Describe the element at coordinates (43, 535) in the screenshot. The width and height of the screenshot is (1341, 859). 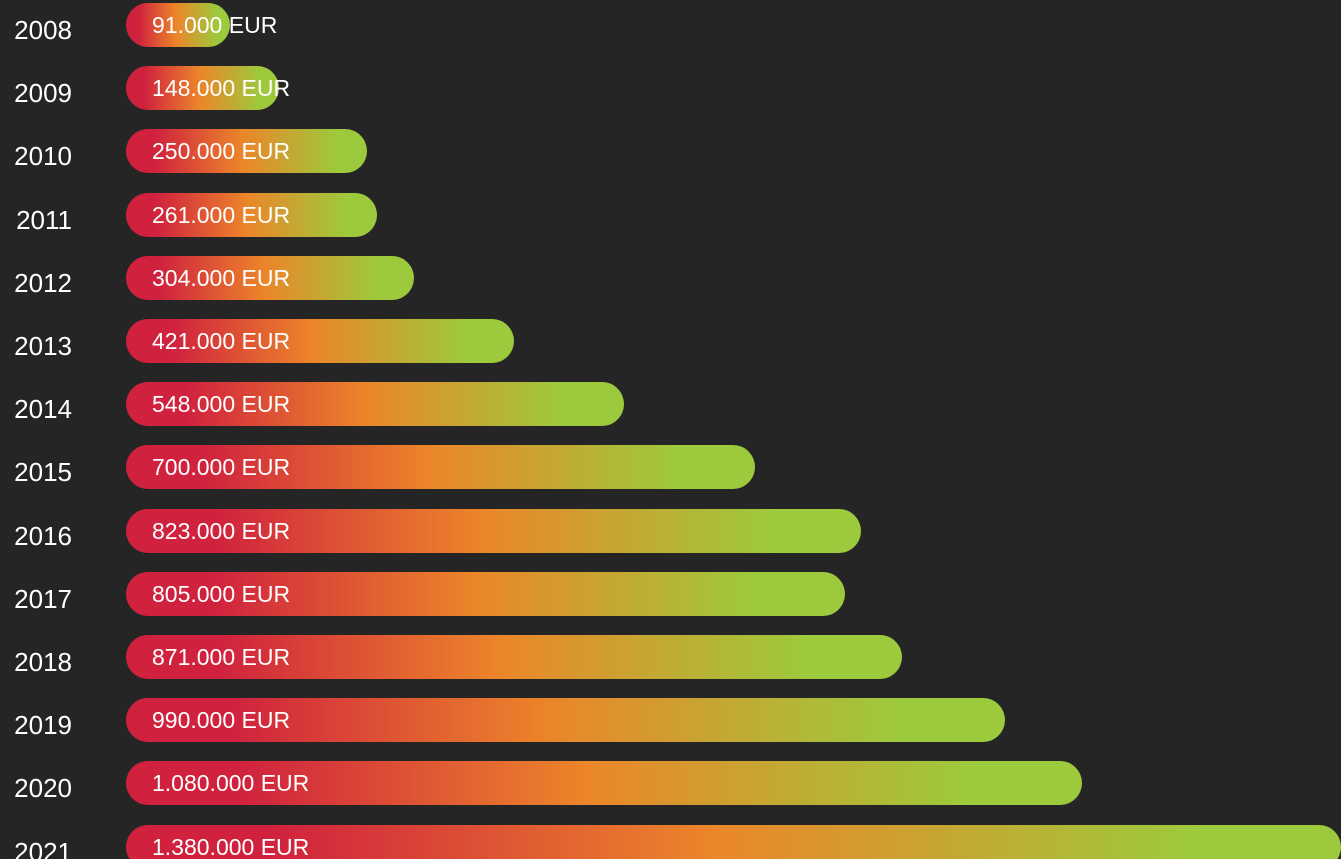
I see `category-label: 2016` at that location.